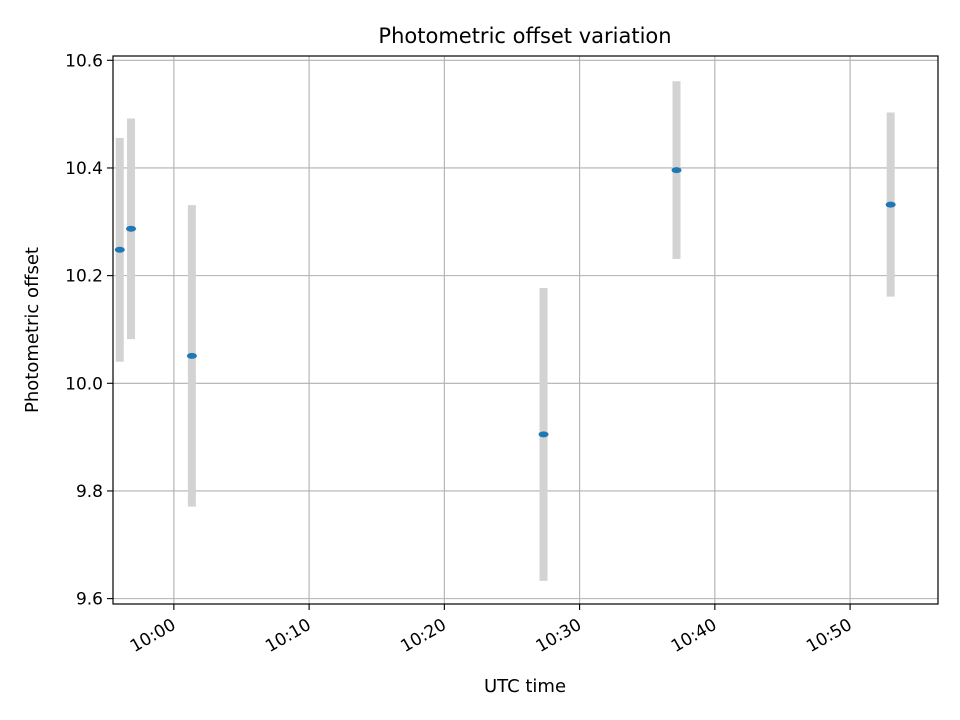  I want to click on y-tick-label: 10.6, so click(84, 61).